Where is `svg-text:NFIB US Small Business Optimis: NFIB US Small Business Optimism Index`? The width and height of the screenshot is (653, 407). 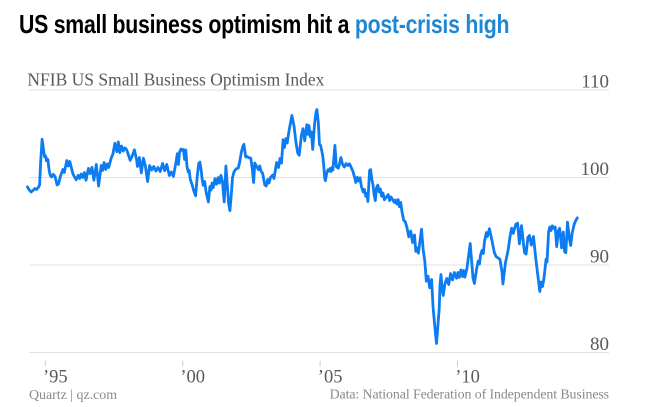 svg-text:NFIB US Small Business Optimis: NFIB US Small Business Optimism Index is located at coordinates (175, 79).